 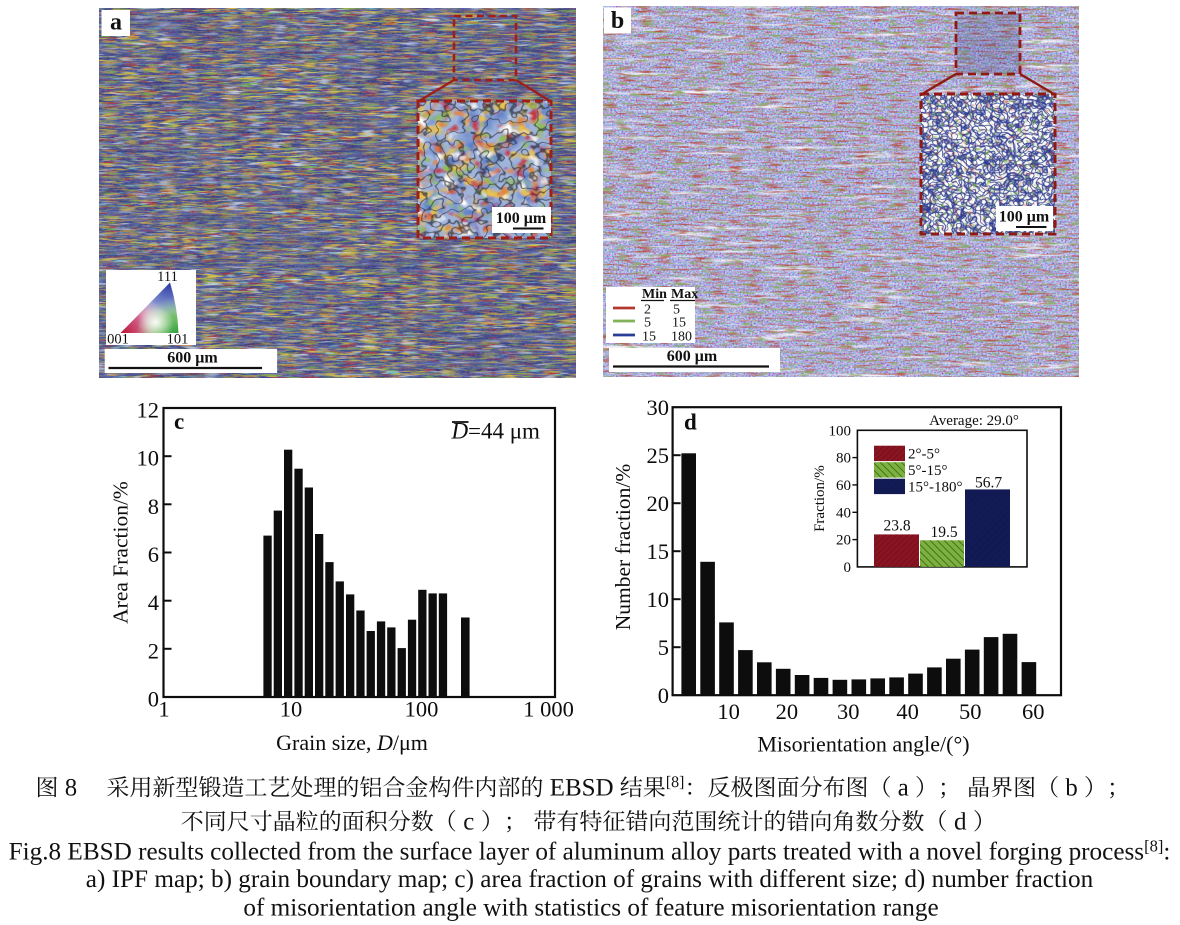 What do you see at coordinates (843, 459) in the screenshot?
I see `svg-text: 80` at bounding box center [843, 459].